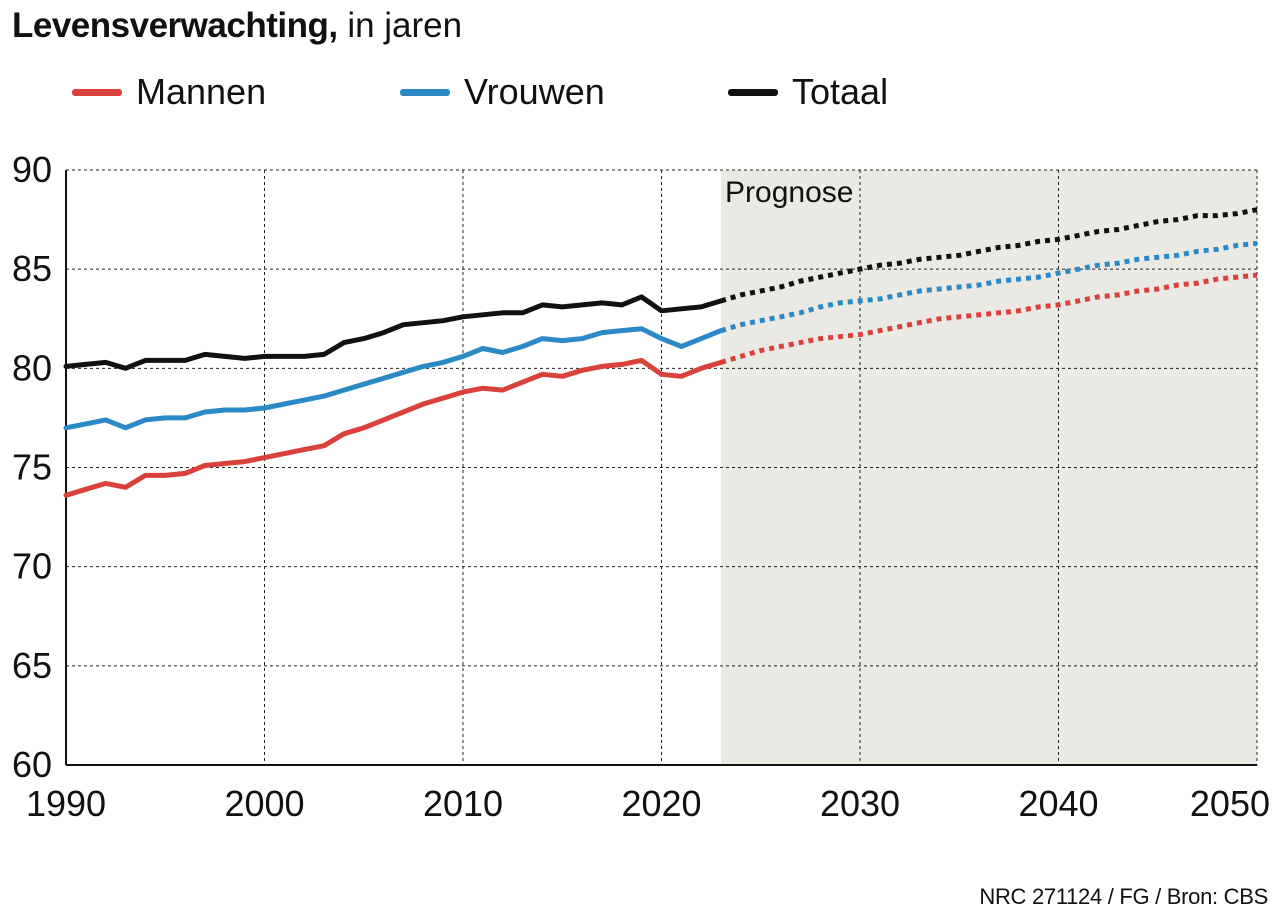 The height and width of the screenshot is (915, 1280). I want to click on x-tick-label-2010: 2010, so click(463, 803).